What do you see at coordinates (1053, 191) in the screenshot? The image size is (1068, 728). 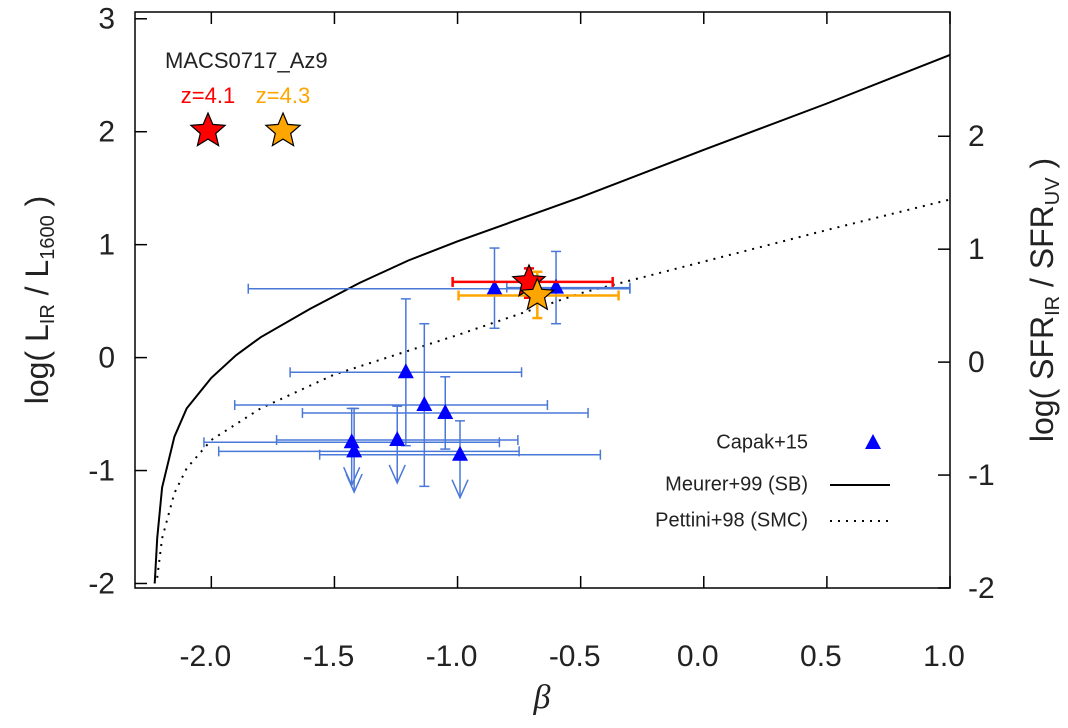 I see `axis-label-part: UV` at bounding box center [1053, 191].